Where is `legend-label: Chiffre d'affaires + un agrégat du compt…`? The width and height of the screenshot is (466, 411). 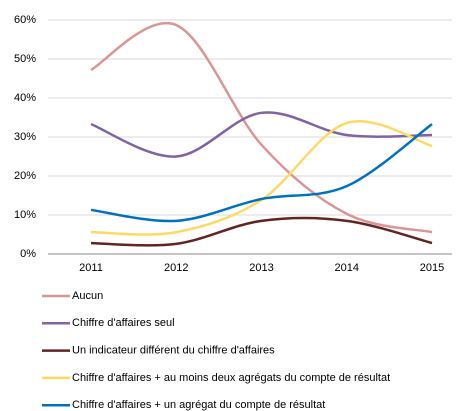
legend-label: Chiffre d'affaires + un agrégat du compt… is located at coordinates (198, 405).